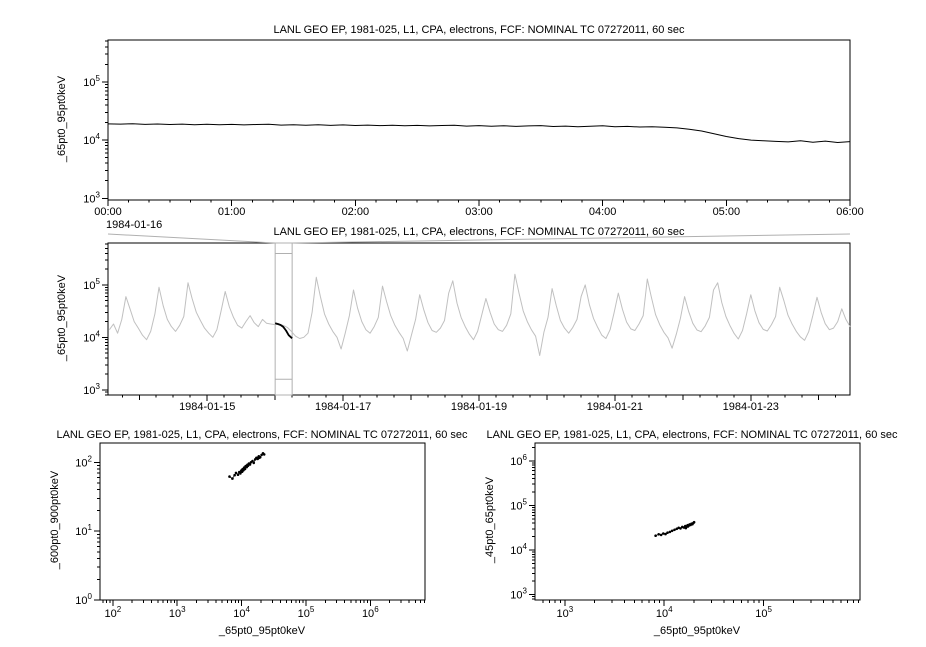 Image resolution: width=926 pixels, height=647 pixels. What do you see at coordinates (727, 212) in the screenshot?
I see `tick-label: 05:00` at bounding box center [727, 212].